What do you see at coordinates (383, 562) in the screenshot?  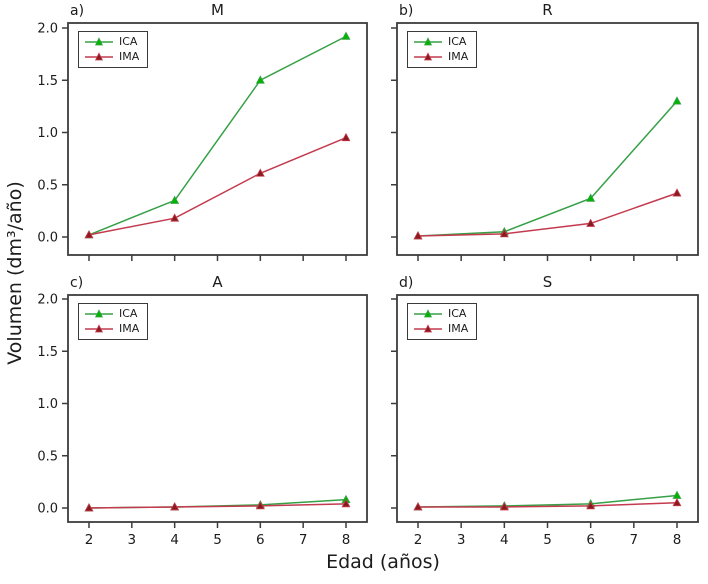 I see `x-axis-label: Edad (años)` at bounding box center [383, 562].